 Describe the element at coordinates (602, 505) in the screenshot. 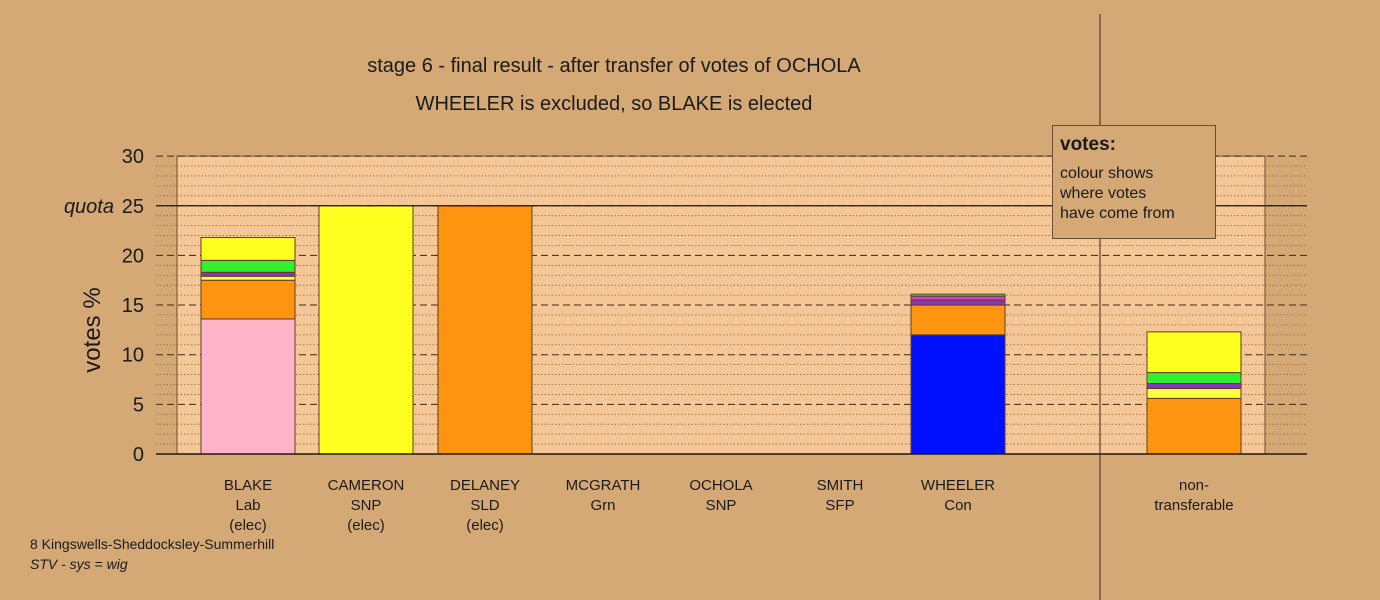

I see `category-label: Grn` at that location.